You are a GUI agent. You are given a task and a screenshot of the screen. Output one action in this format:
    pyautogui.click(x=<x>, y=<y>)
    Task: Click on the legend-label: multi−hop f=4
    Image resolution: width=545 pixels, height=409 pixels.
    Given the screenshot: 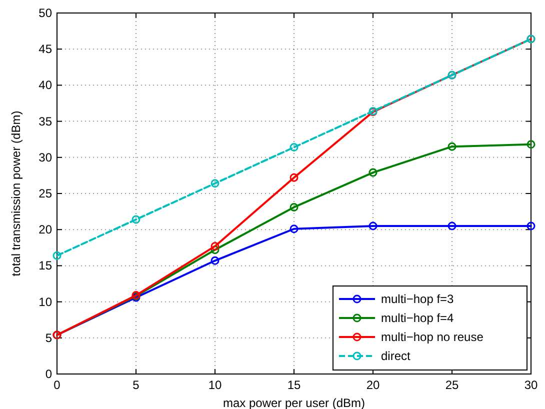 What is the action you would take?
    pyautogui.click(x=417, y=318)
    